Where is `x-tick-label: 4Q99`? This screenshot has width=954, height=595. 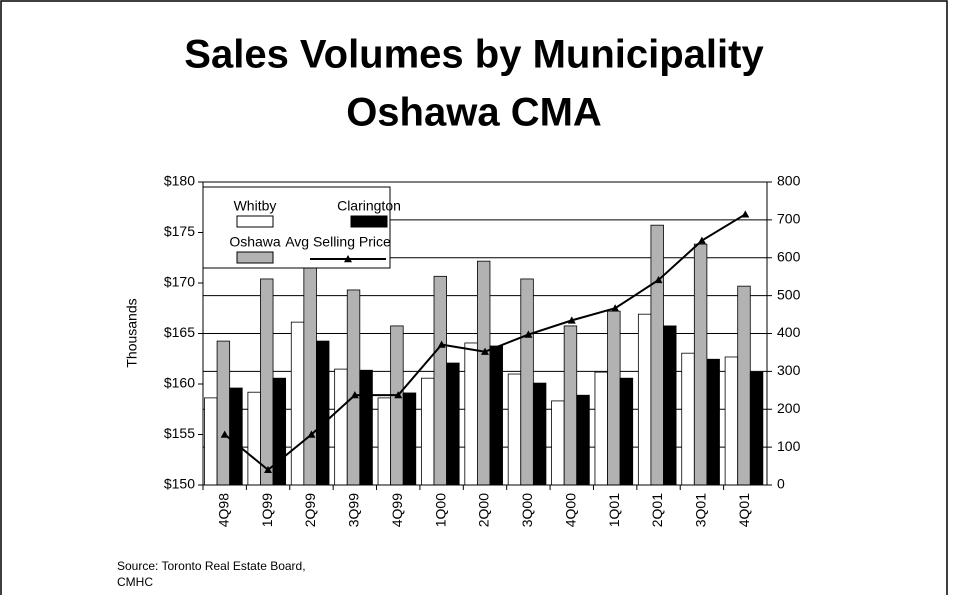 x-tick-label: 4Q99 is located at coordinates (397, 510).